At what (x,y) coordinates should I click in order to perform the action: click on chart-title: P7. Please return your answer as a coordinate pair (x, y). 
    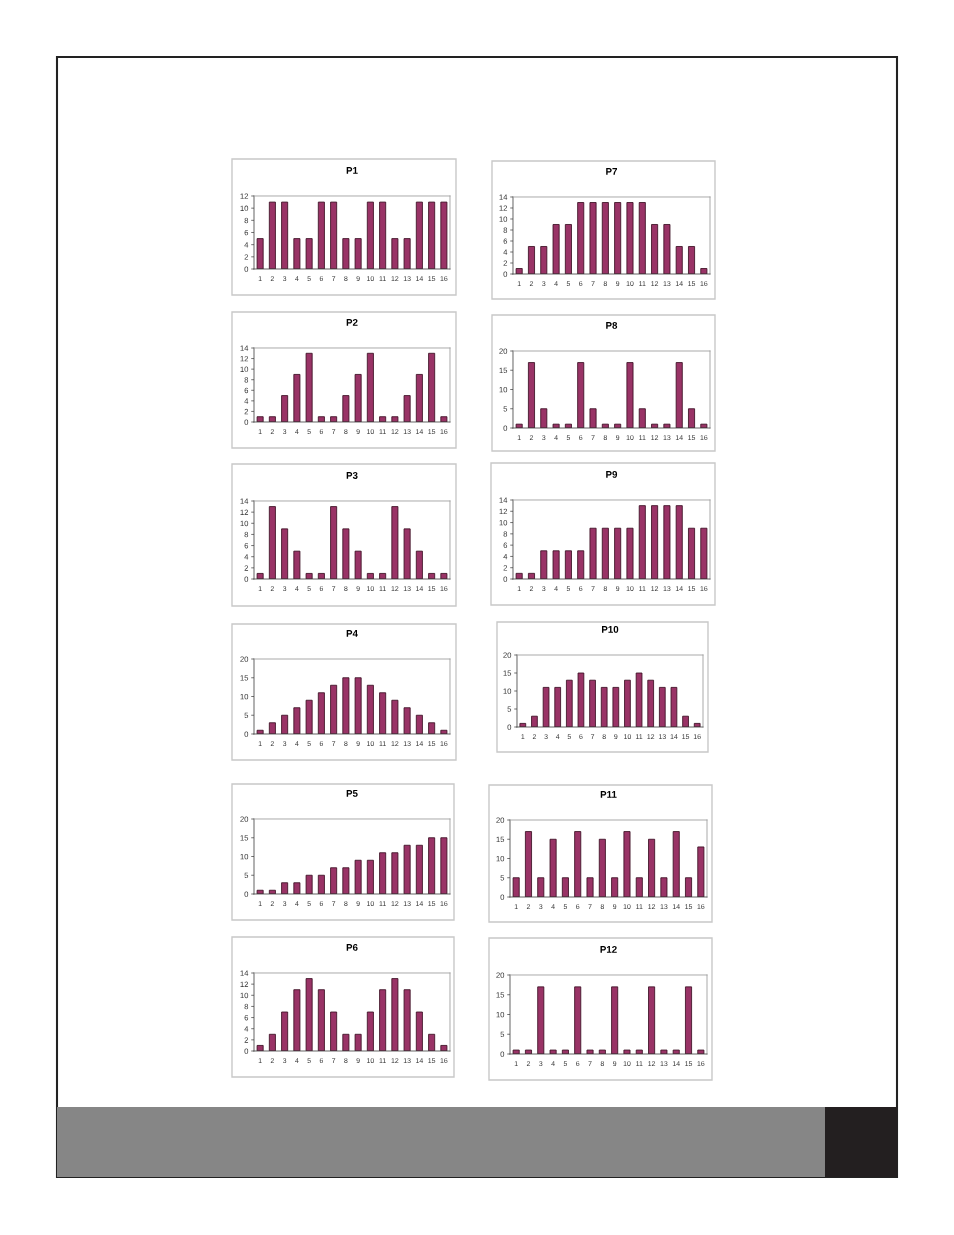
    Looking at the image, I should click on (612, 171).